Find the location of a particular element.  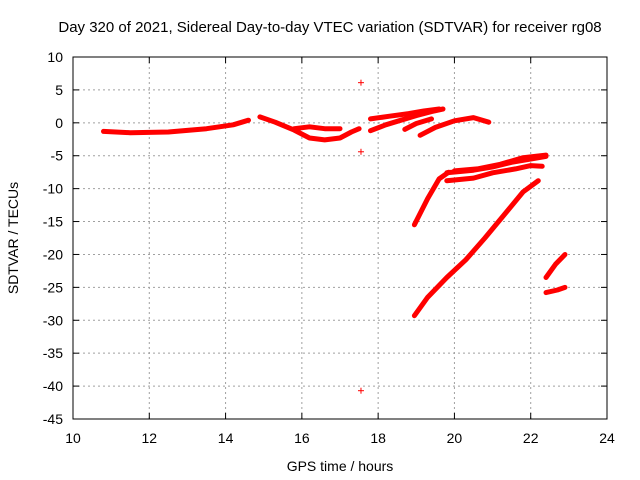

x-tick-label: 18 is located at coordinates (378, 438).